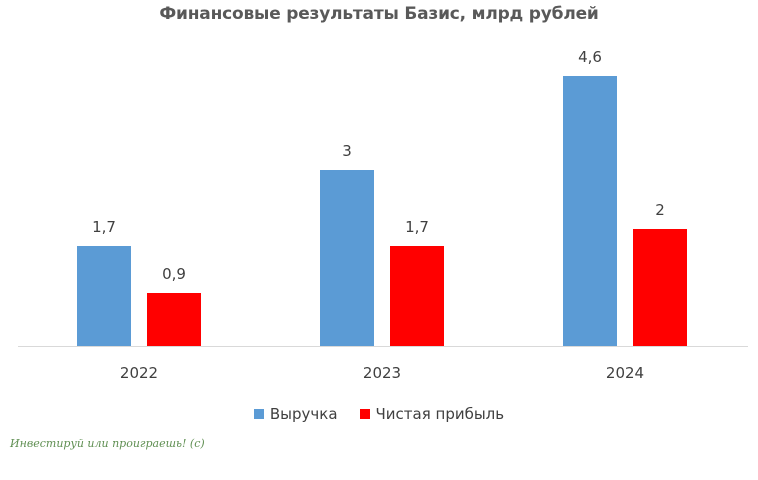 The image size is (758, 480). Describe the element at coordinates (383, 346) in the screenshot. I see `x-axis-line` at that location.